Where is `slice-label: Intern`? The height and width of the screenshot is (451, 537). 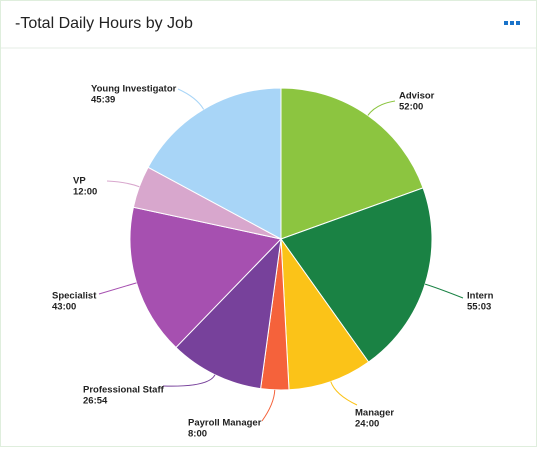
slice-label: Intern is located at coordinates (480, 296).